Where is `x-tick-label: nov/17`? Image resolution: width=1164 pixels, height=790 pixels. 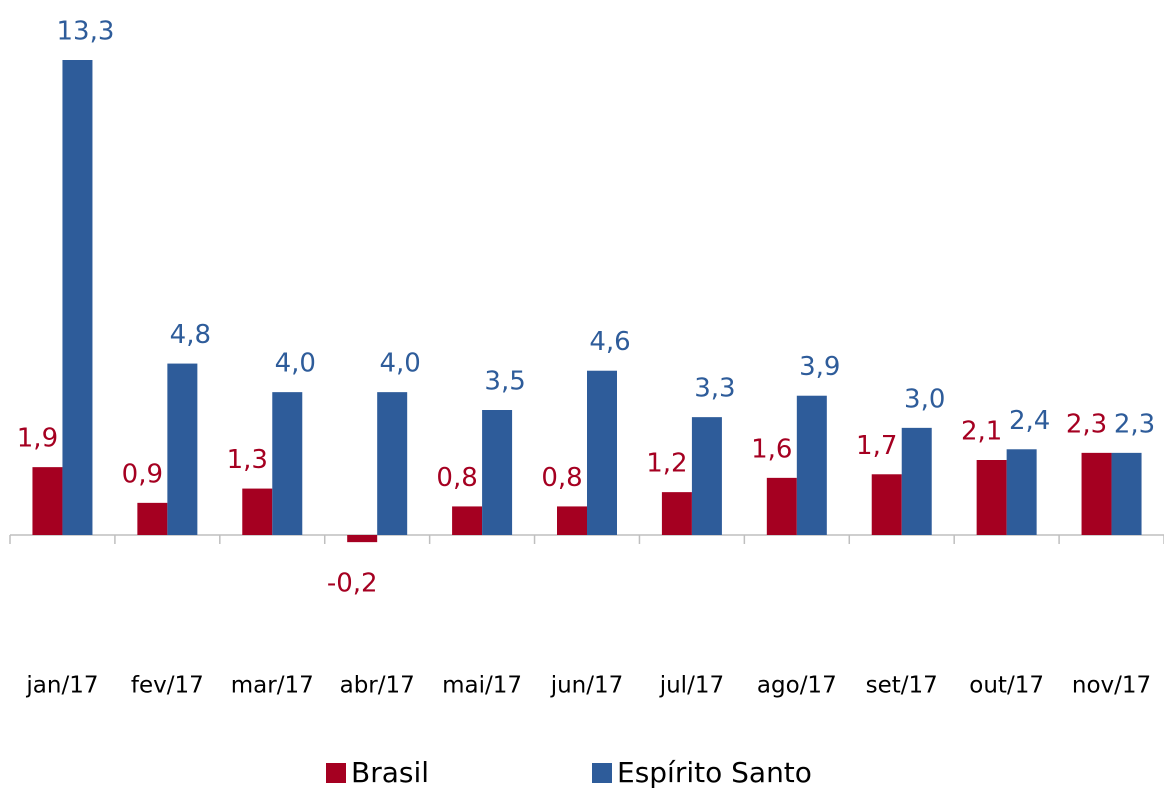
x-tick-label: nov/17 is located at coordinates (1111, 686).